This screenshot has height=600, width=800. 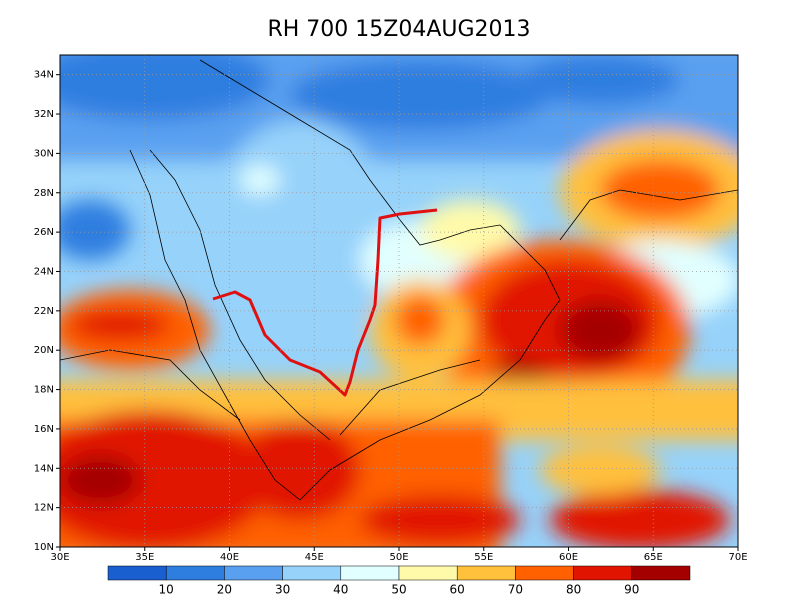 I want to click on colorbar-label: 30, so click(x=282, y=590).